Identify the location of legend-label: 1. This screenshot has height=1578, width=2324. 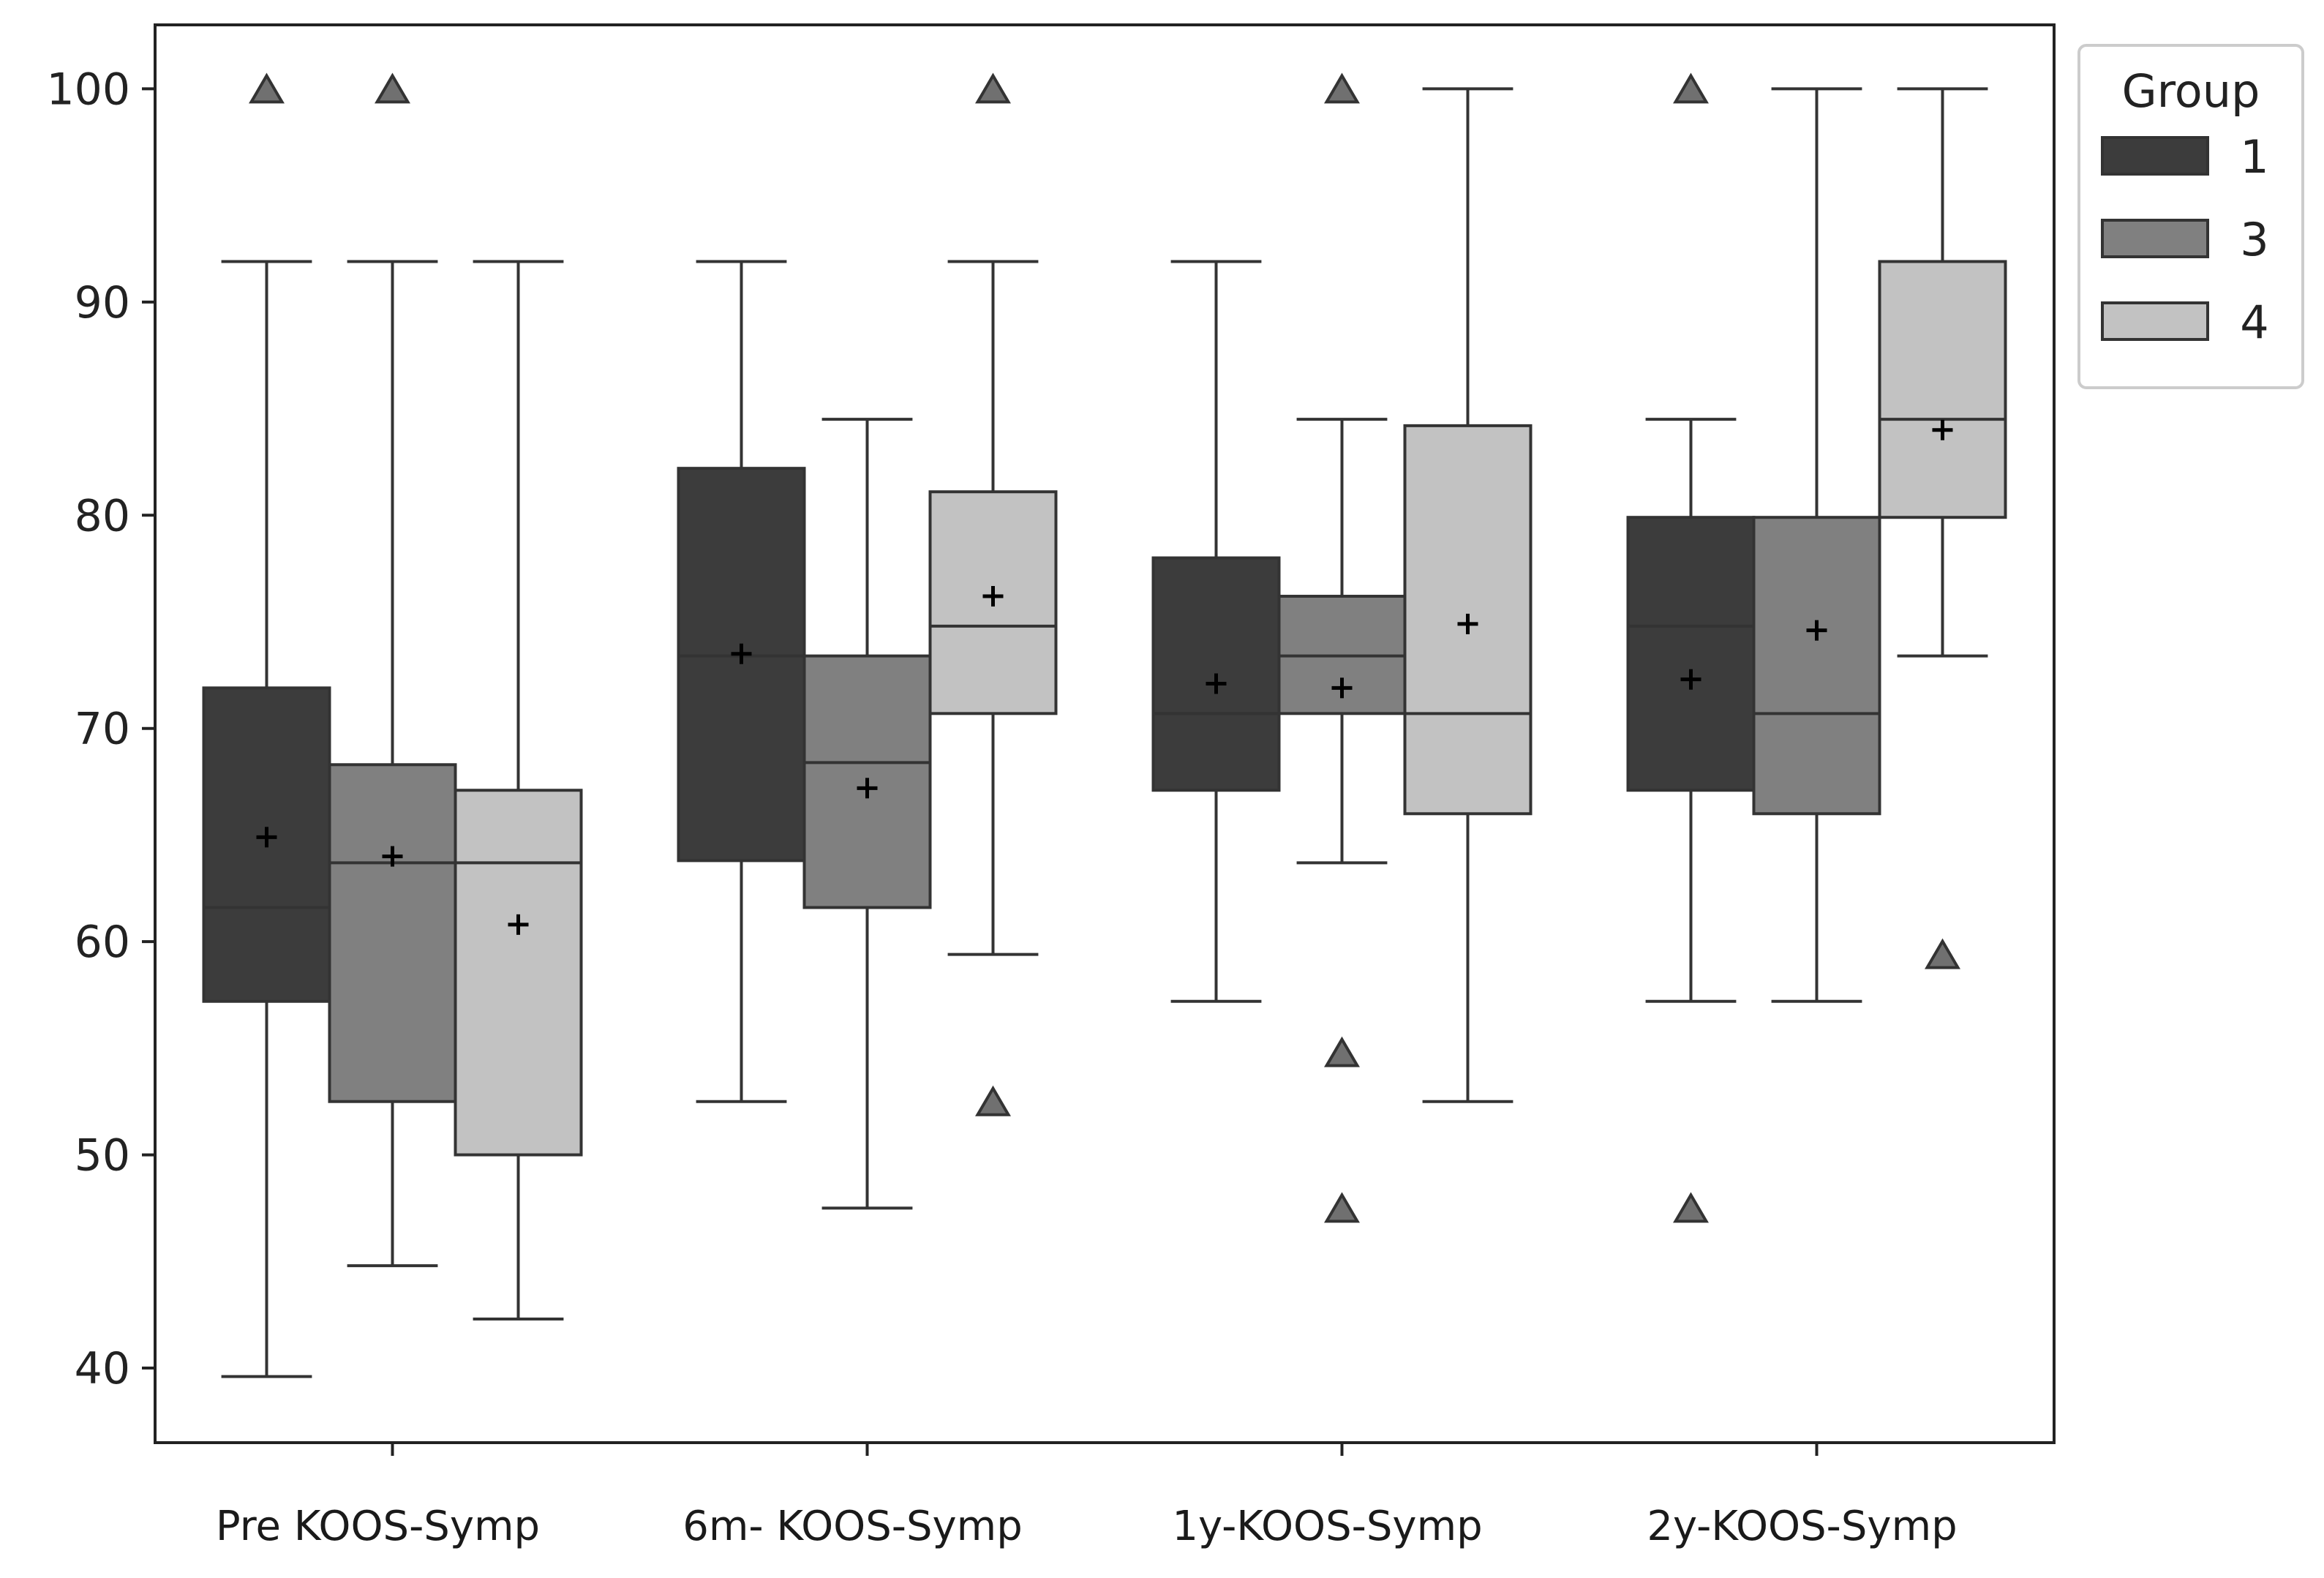
(2254, 157).